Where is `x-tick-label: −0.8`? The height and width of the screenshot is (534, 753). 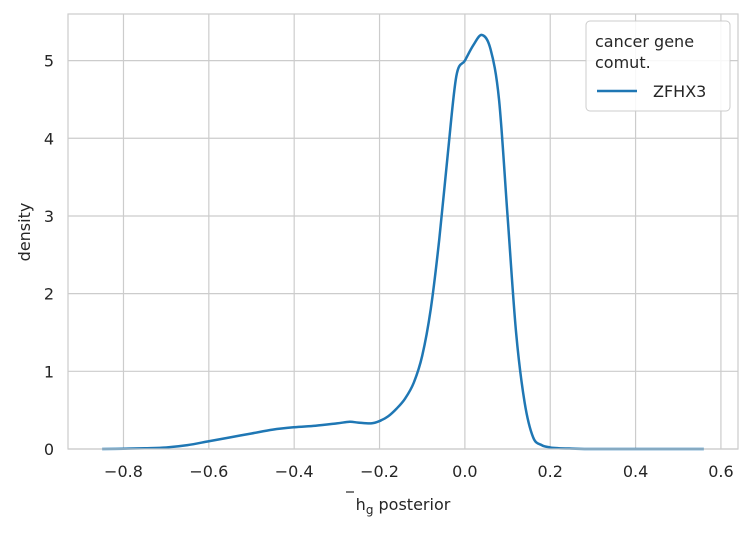 x-tick-label: −0.8 is located at coordinates (123, 471).